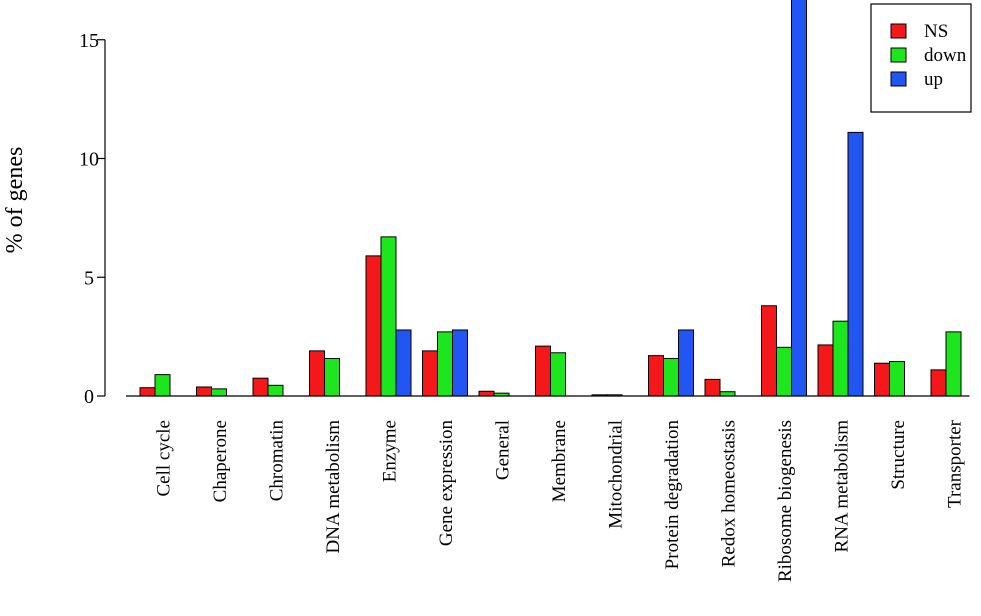 The image size is (981, 616). I want to click on category-label: Redox homeostasis, so click(729, 493).